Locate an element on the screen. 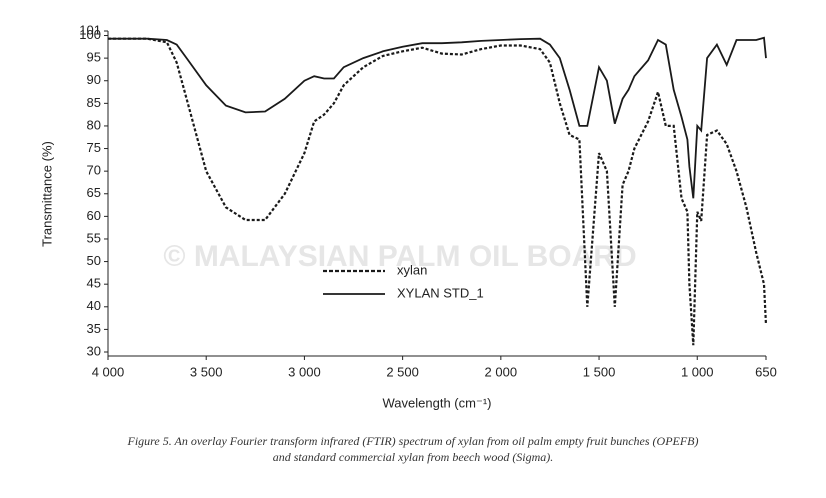 The height and width of the screenshot is (498, 826). y-tick-label: 100 is located at coordinates (90, 34).